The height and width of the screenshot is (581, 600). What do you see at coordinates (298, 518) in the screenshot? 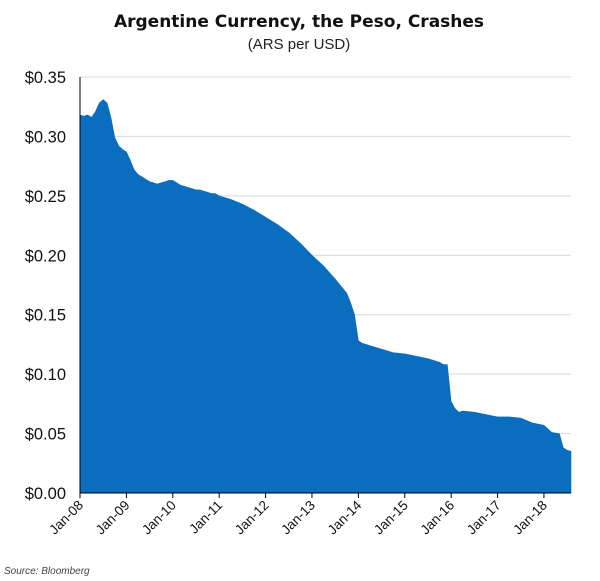
I see `x-tick-label: Jan-13` at bounding box center [298, 518].